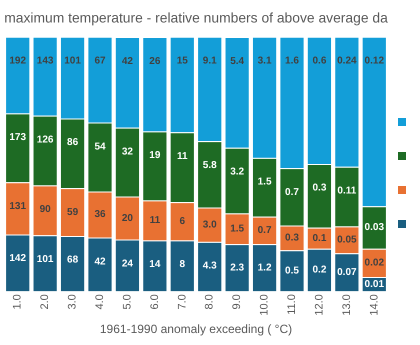  What do you see at coordinates (319, 305) in the screenshot?
I see `x-tick-label: 12.0` at bounding box center [319, 305].